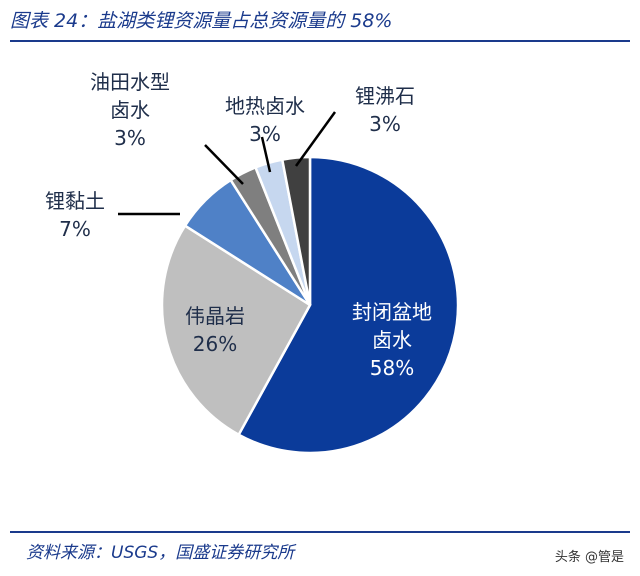 This screenshot has height=576, width=640. I want to click on source-note: 资料来源：USGS，国盛证券研究所, so click(160, 553).